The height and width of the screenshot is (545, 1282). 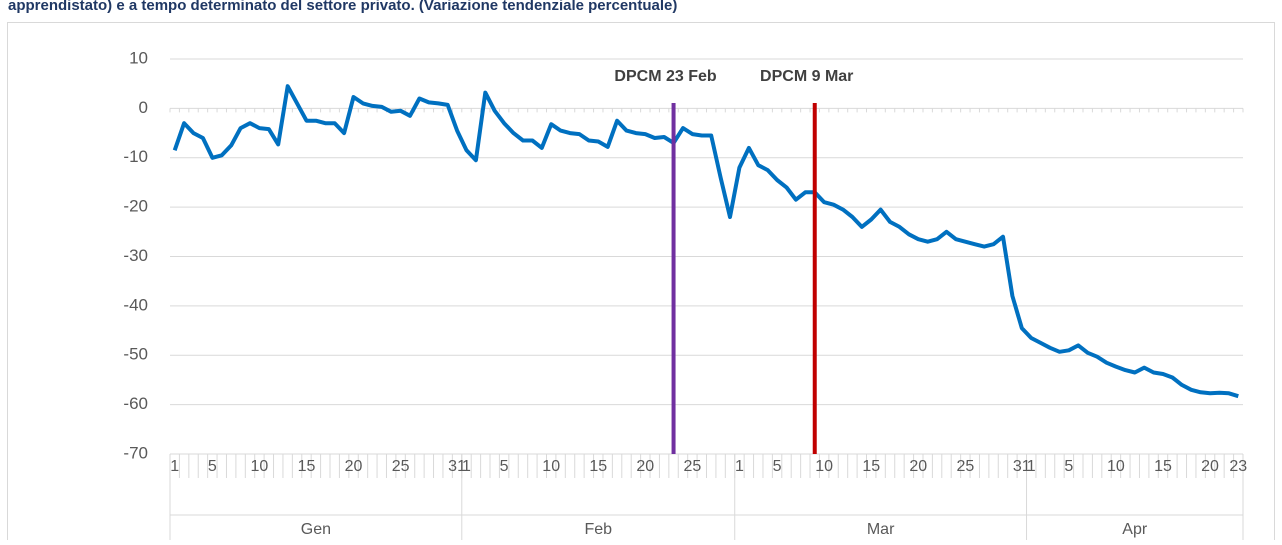 What do you see at coordinates (138, 57) in the screenshot?
I see `y-tick-label: 10` at bounding box center [138, 57].